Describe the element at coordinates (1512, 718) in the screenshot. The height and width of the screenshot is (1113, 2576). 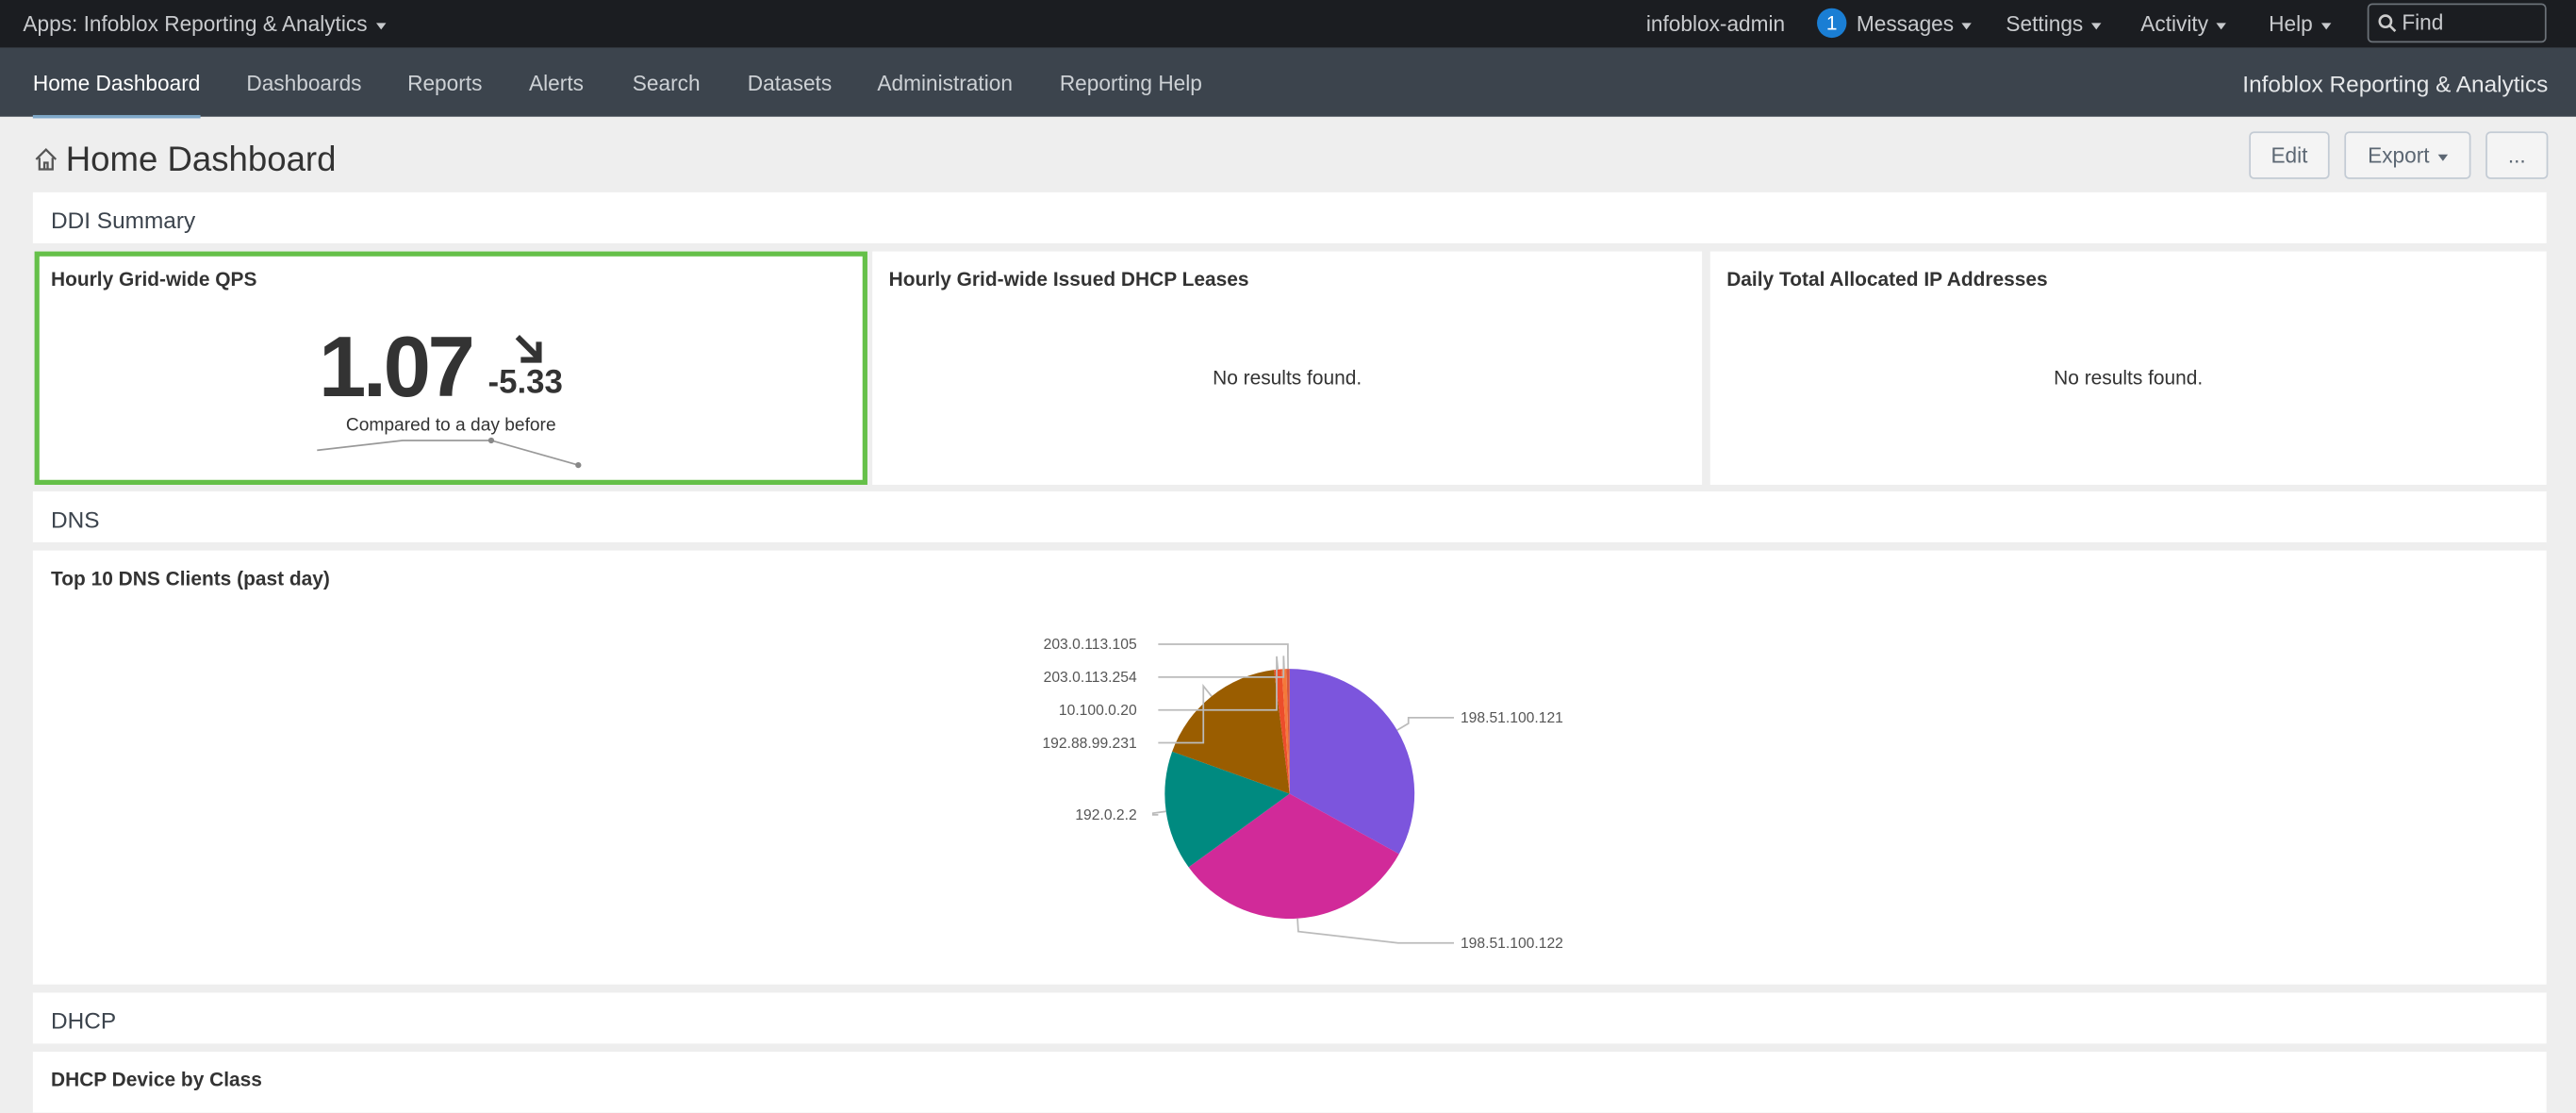
I see `slice-label: 198.51.100.121` at that location.